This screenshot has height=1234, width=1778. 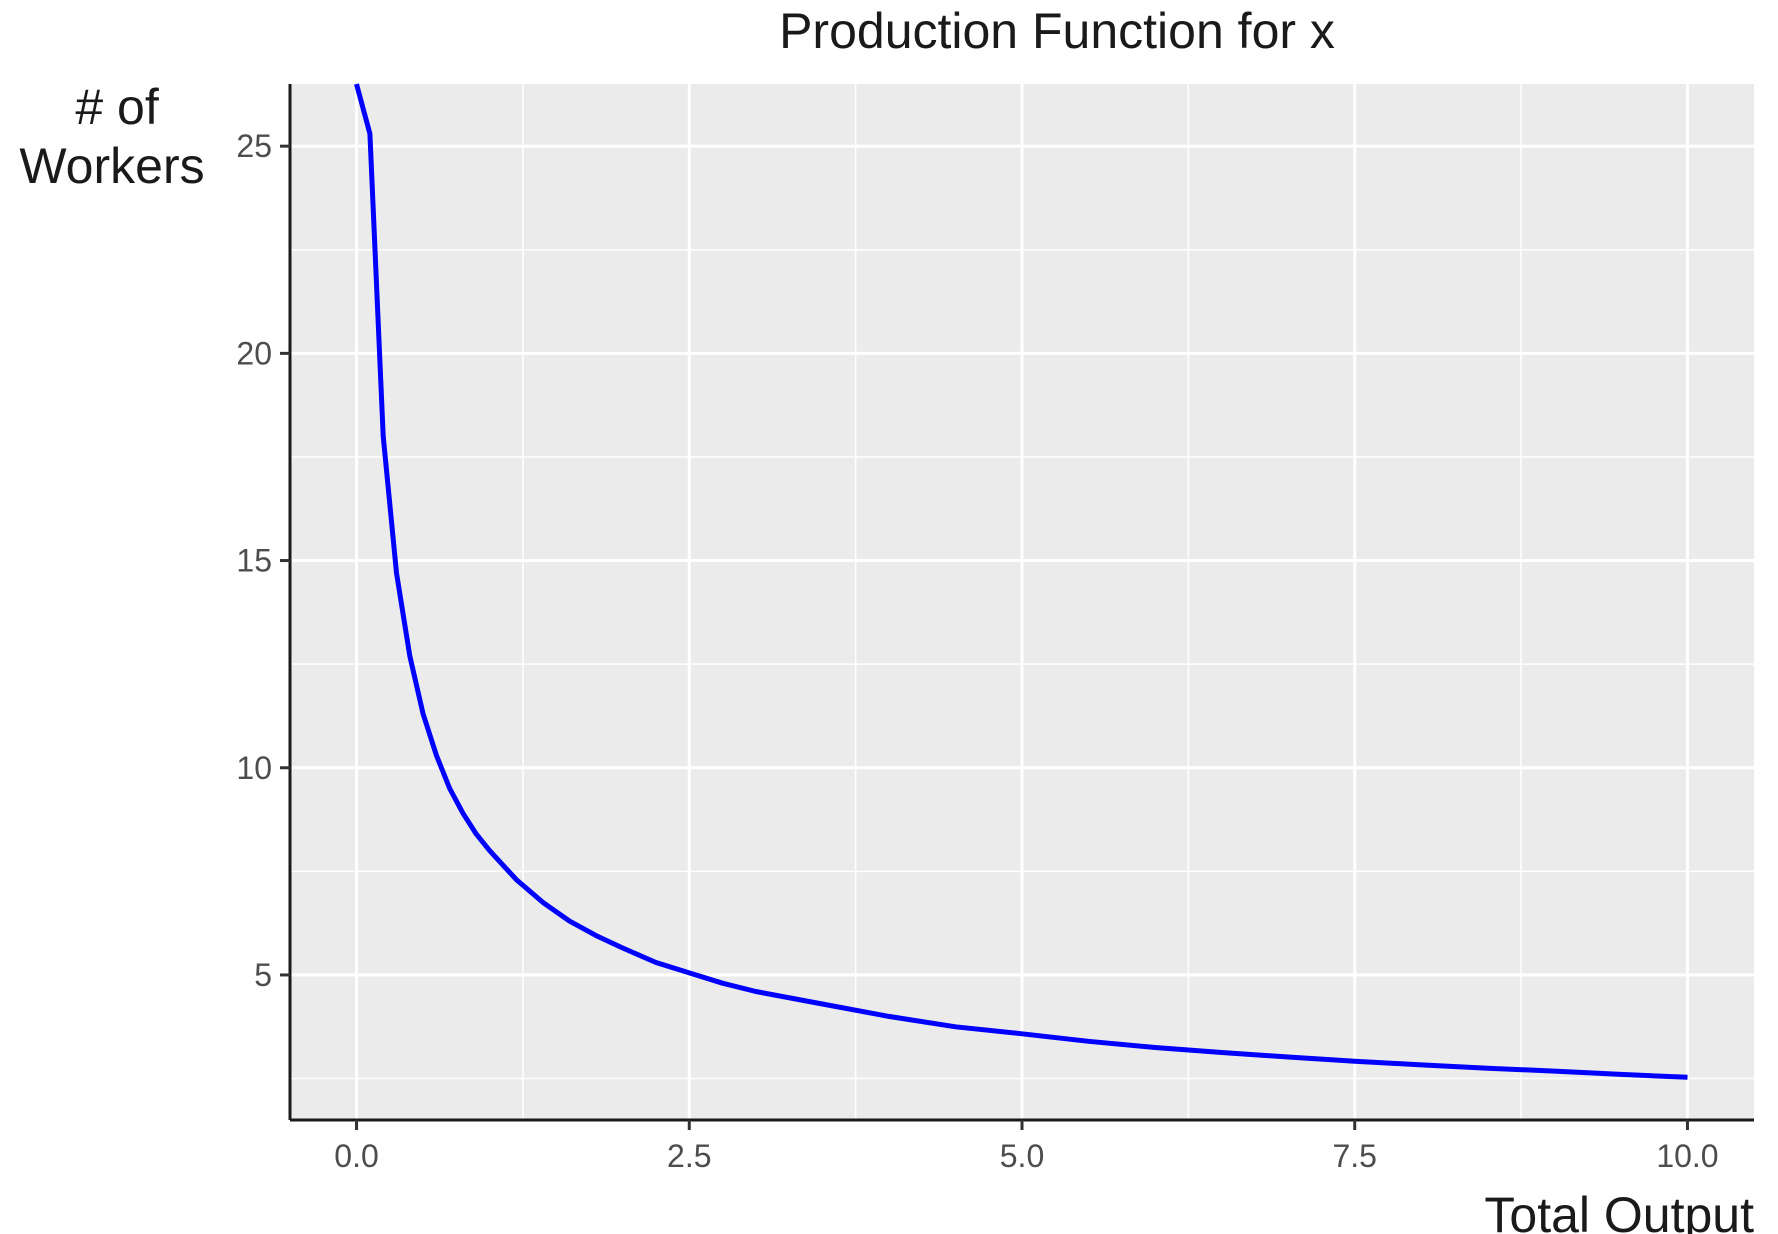 I want to click on y-tick-label: 25, so click(x=254, y=146).